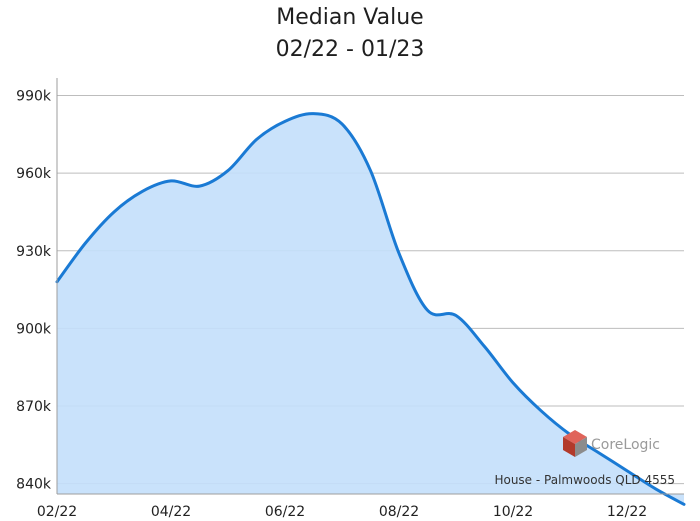 The image size is (700, 521). What do you see at coordinates (34, 97) in the screenshot?
I see `y-tick-label: 990k` at bounding box center [34, 97].